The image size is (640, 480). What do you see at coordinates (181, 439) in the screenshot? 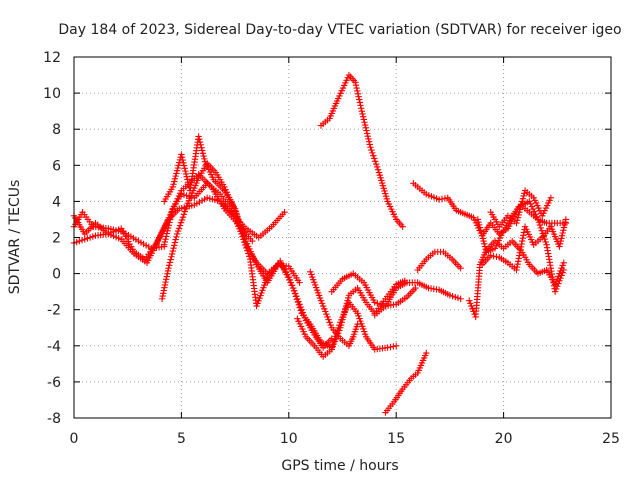
I see `x-tick-label: 5` at bounding box center [181, 439].